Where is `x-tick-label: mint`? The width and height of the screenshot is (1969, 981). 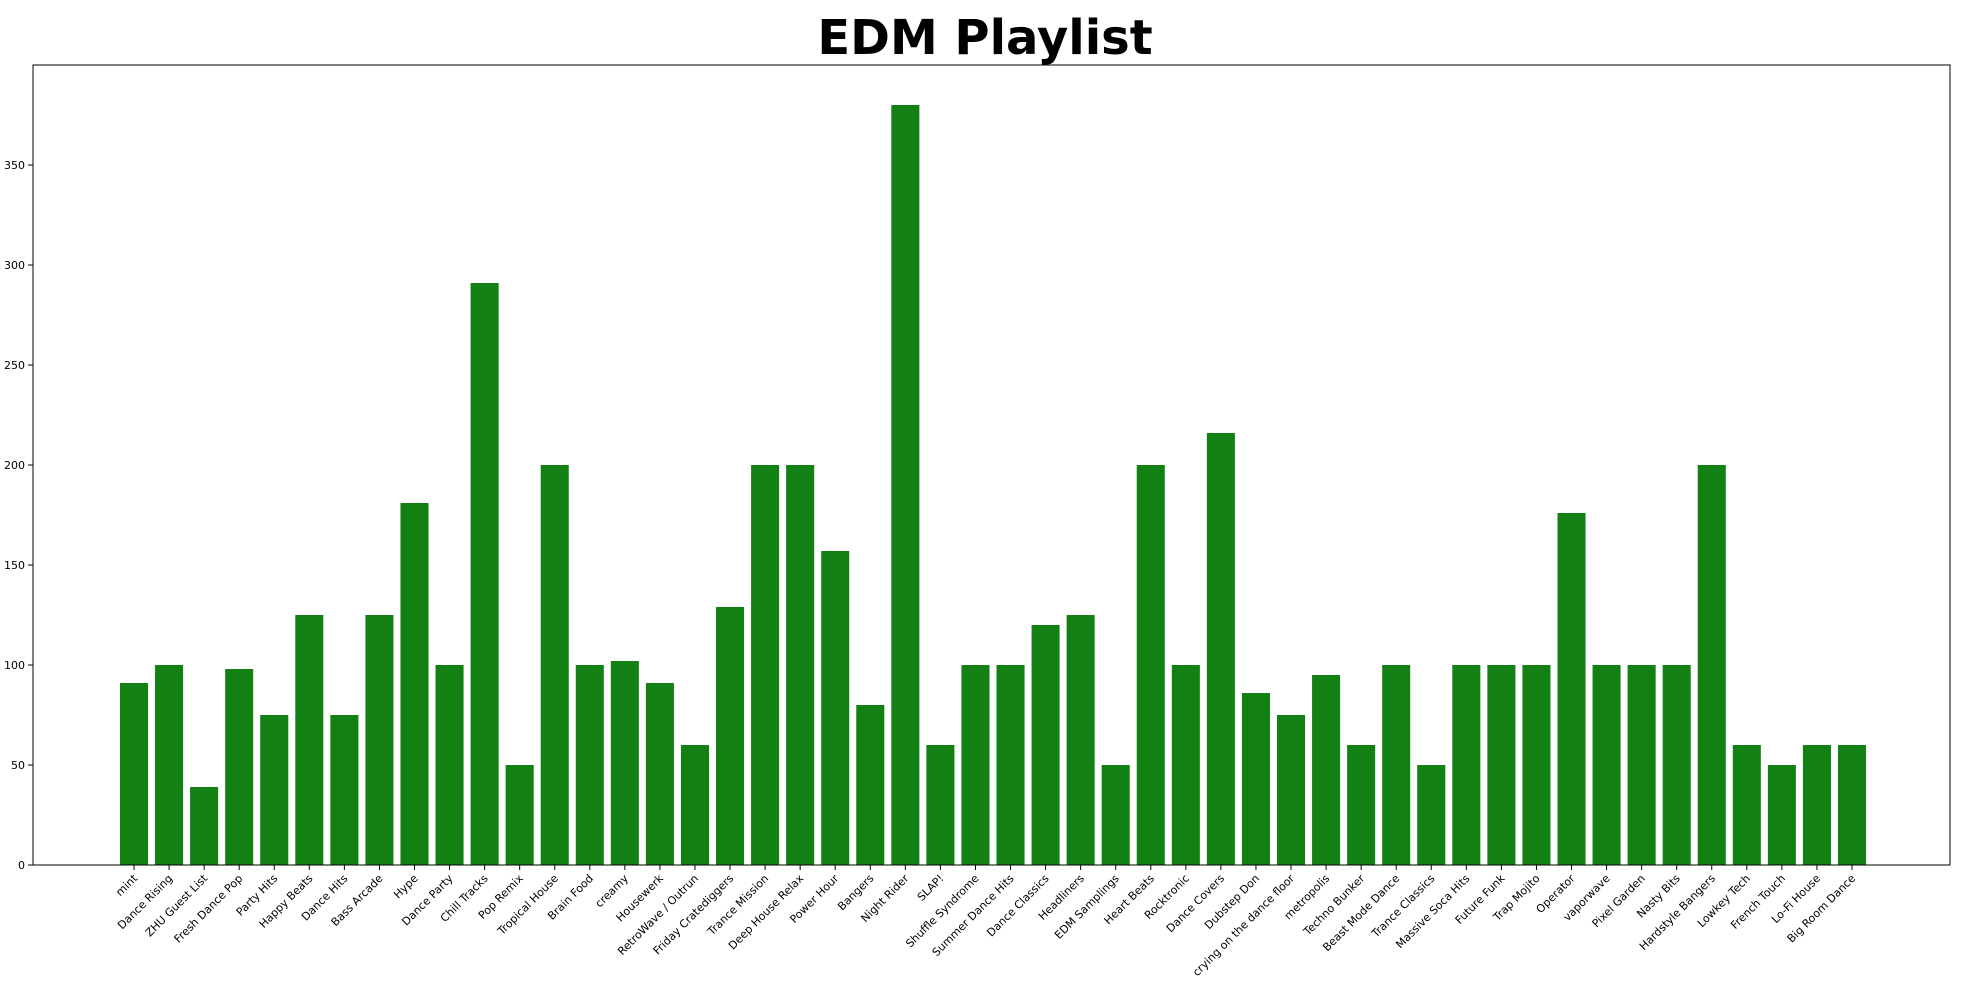
x-tick-label: mint is located at coordinates (126, 884).